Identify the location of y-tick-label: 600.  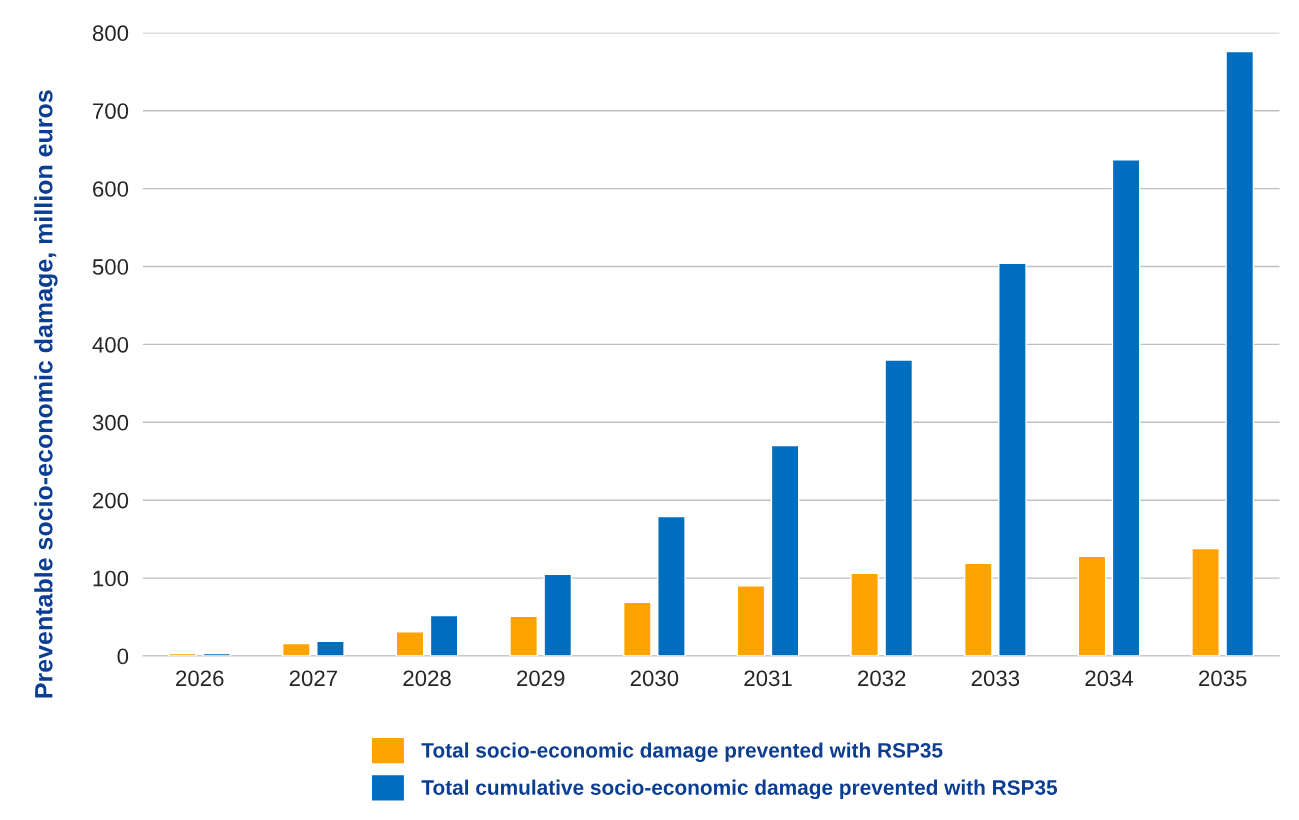
(111, 189).